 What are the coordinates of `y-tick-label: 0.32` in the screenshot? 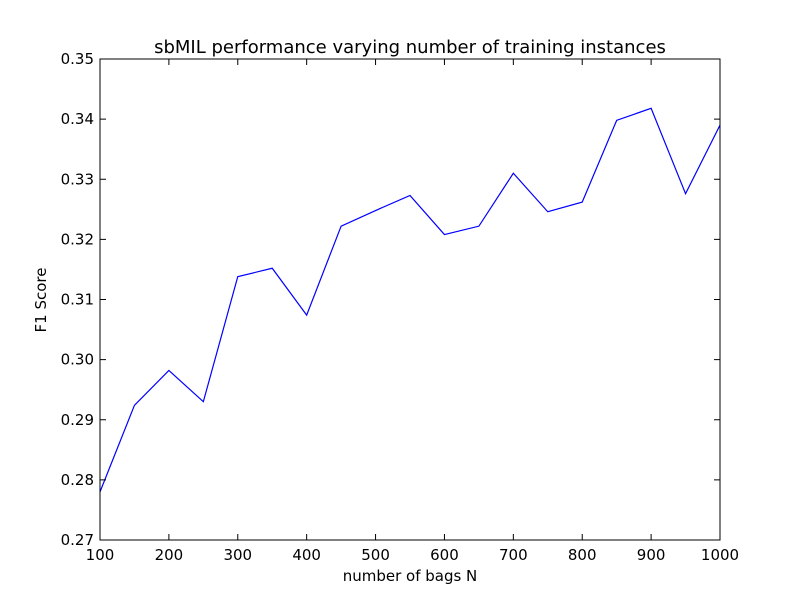 It's located at (77, 239).